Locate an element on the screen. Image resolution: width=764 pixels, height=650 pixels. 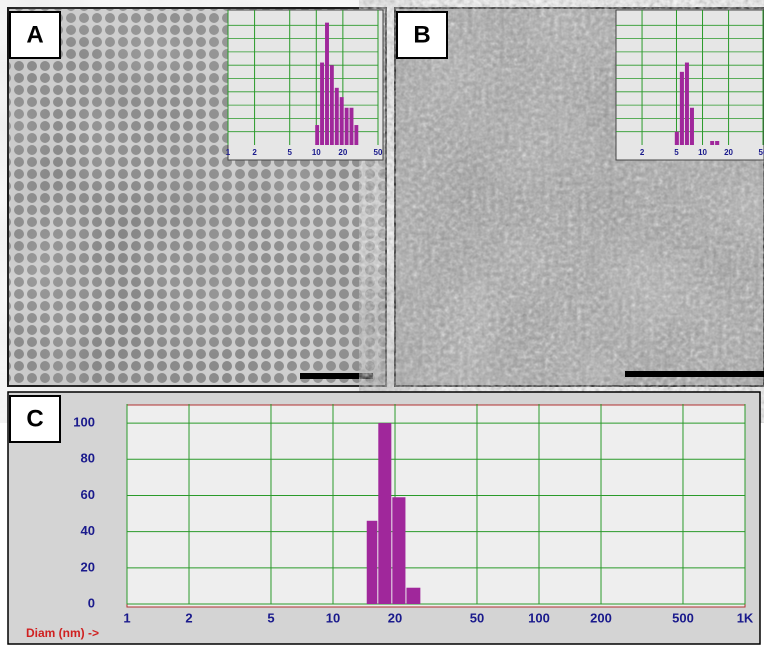
x-tick-label: 1K is located at coordinates (745, 617).